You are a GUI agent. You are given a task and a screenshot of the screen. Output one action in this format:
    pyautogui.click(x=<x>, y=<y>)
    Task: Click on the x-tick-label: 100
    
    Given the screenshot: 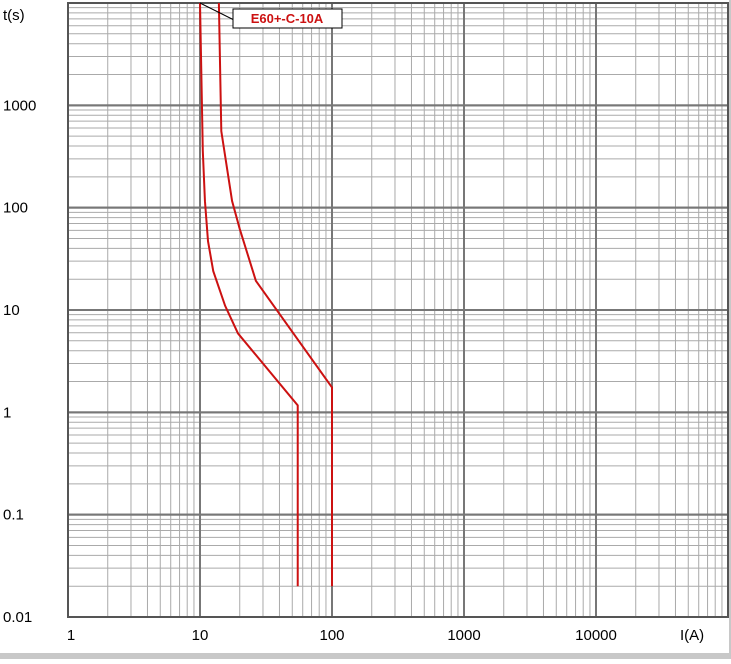 What is the action you would take?
    pyautogui.click(x=331, y=635)
    